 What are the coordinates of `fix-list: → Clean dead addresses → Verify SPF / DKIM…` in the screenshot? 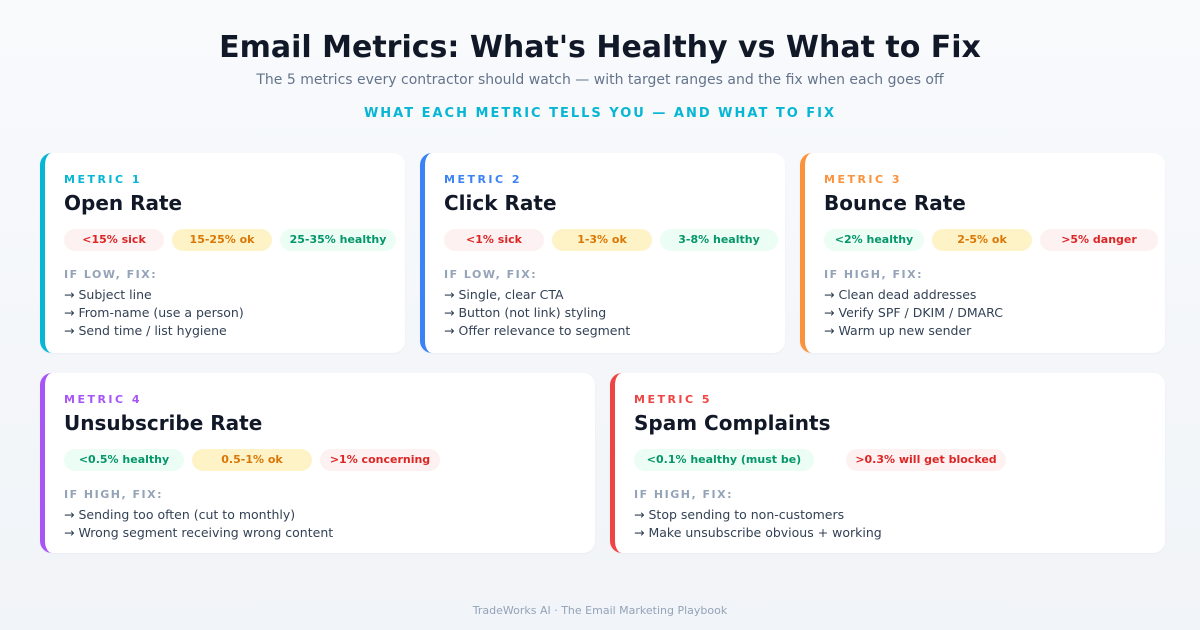 It's located at (994, 313).